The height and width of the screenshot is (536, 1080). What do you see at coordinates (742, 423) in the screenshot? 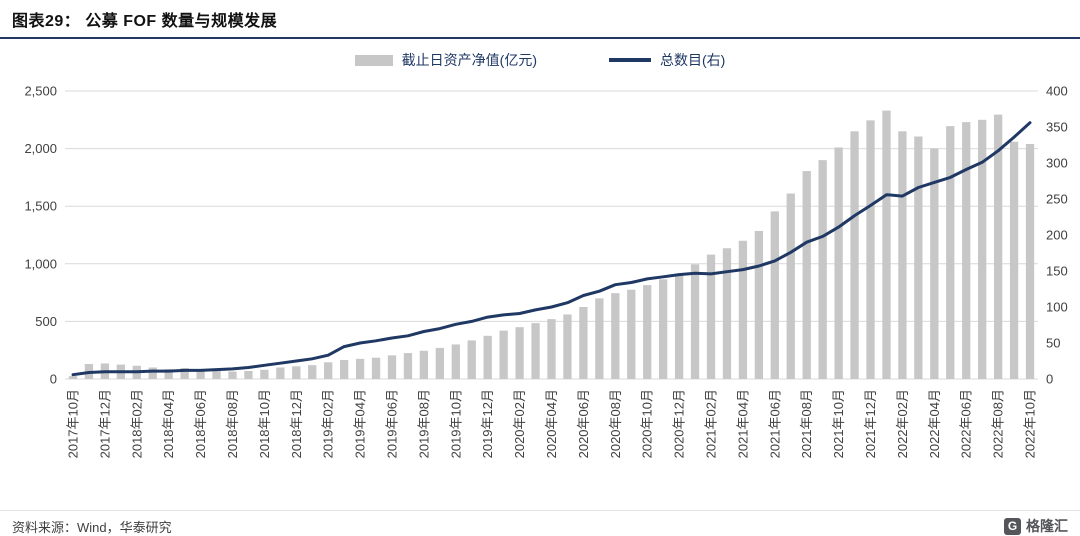
I see `x-tick-label: 2021年04月` at bounding box center [742, 423].